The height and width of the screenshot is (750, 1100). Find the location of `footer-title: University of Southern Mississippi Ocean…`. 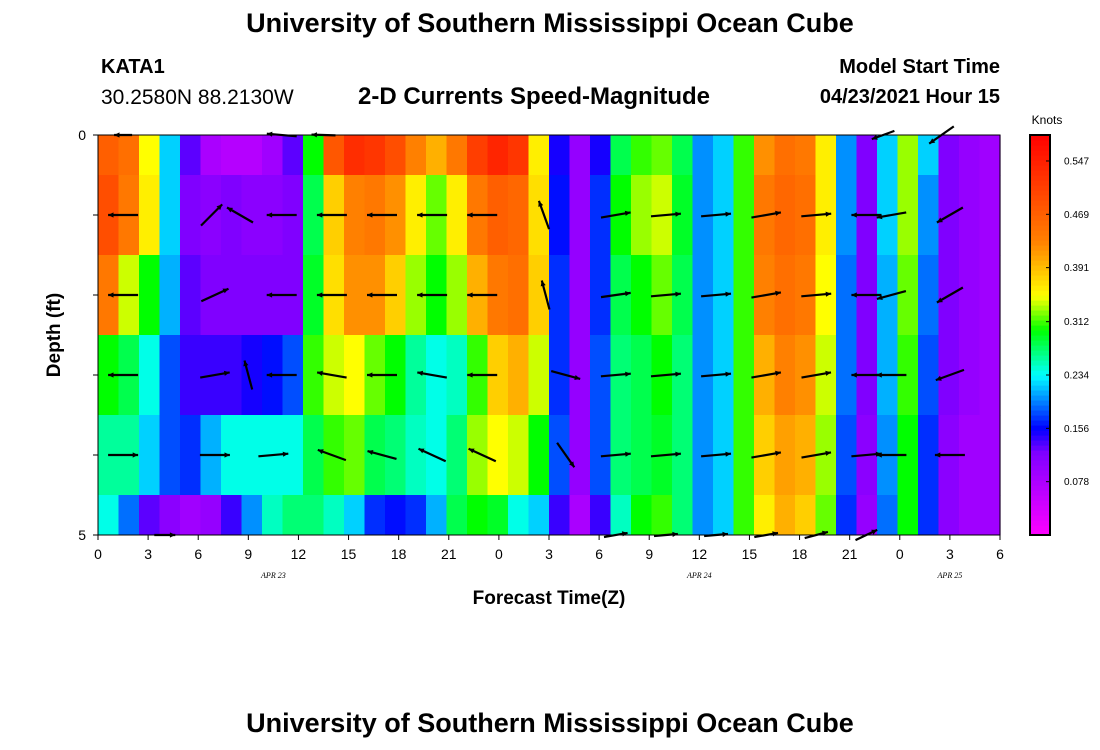

footer-title: University of Southern Mississippi Ocean… is located at coordinates (550, 723).